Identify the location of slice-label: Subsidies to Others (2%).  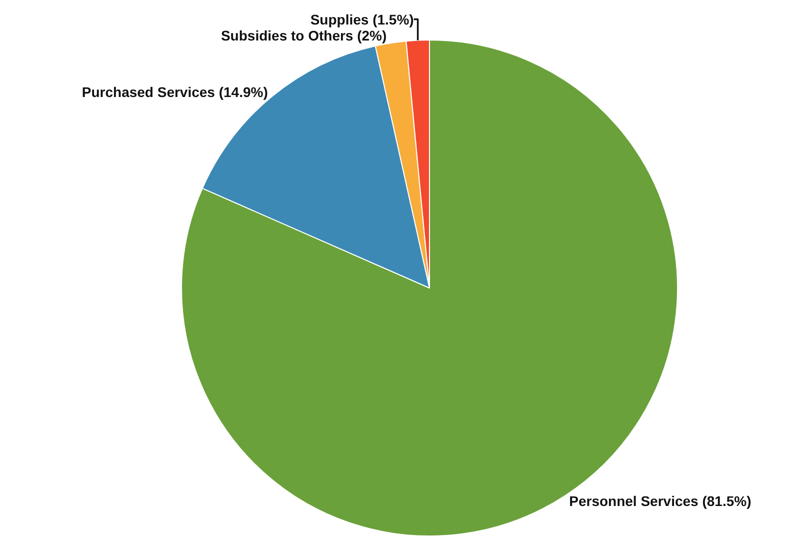
(303, 35).